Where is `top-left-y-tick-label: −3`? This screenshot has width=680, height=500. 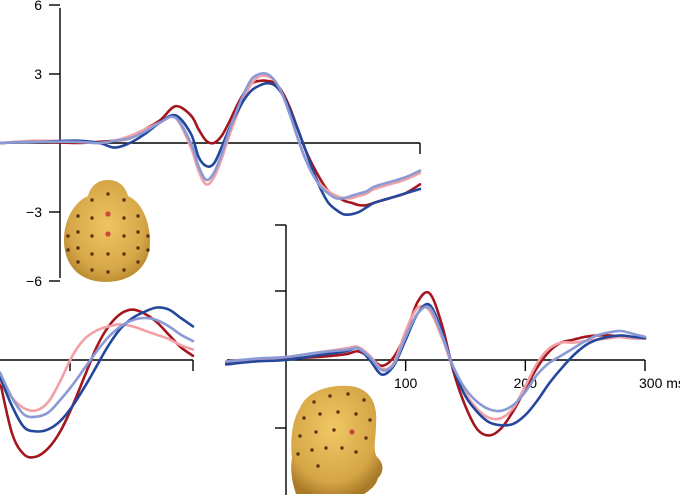 top-left-y-tick-label: −3 is located at coordinates (34, 212).